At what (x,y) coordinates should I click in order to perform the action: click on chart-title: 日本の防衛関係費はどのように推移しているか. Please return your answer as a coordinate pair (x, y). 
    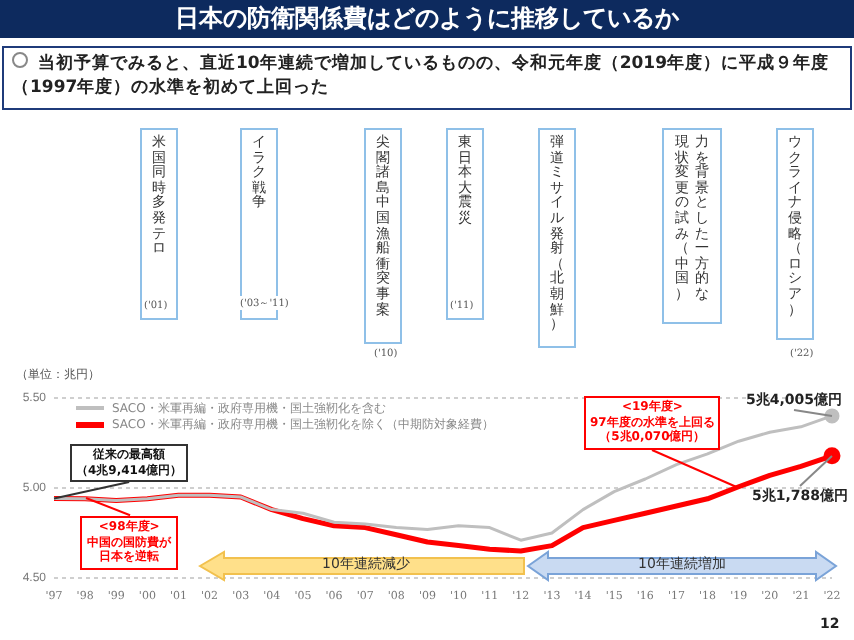
    Looking at the image, I should click on (427, 19).